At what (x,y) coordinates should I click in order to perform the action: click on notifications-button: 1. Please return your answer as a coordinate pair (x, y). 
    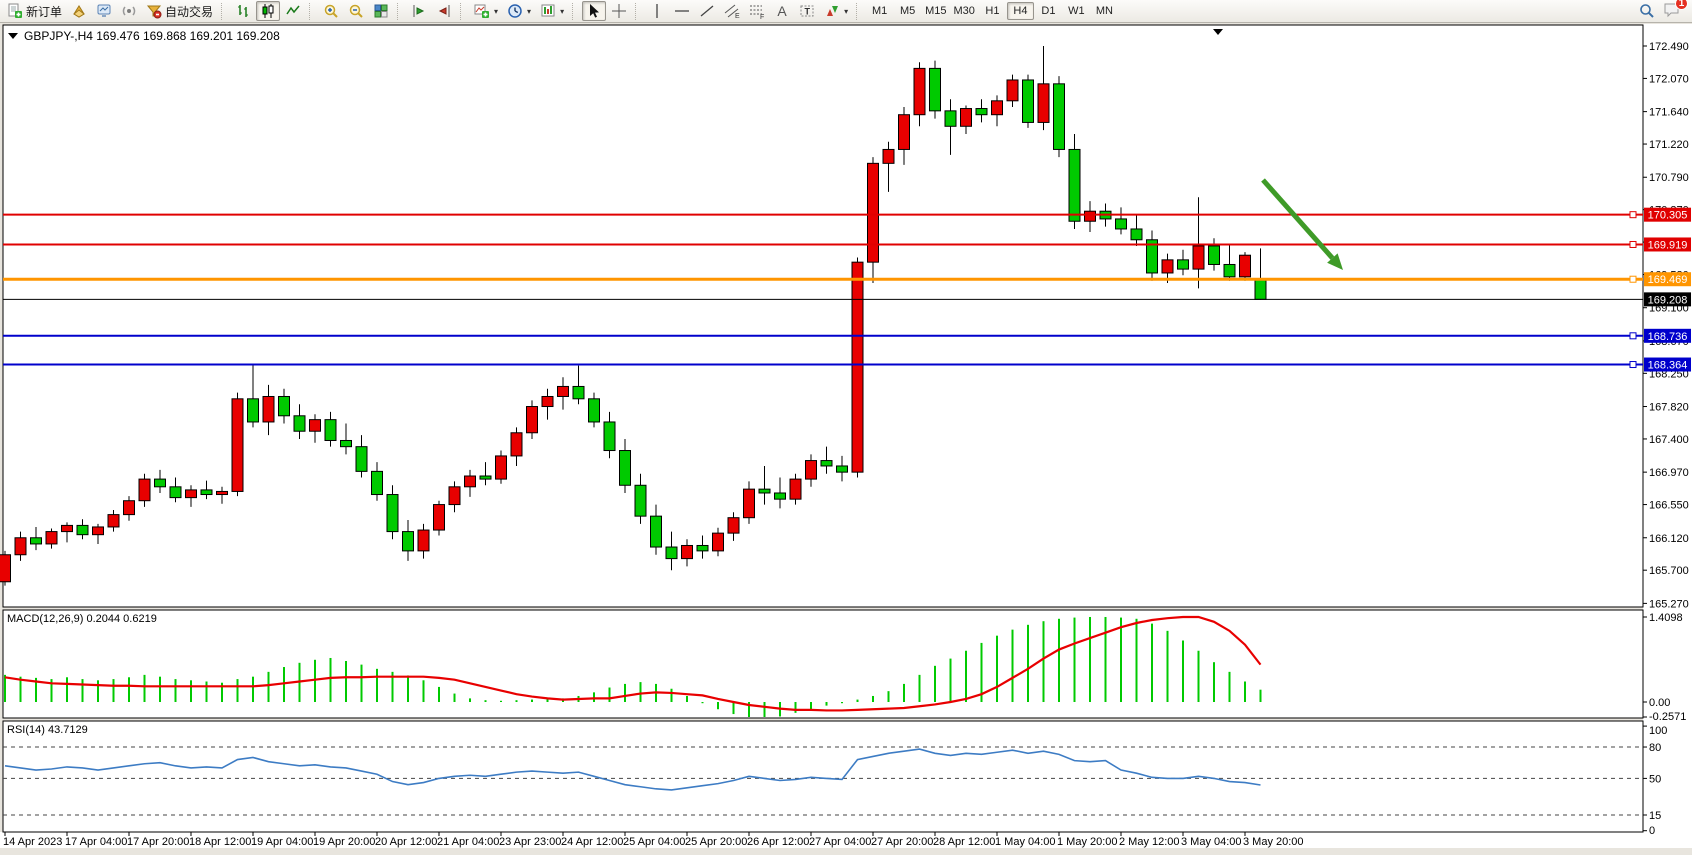
    Looking at the image, I should click on (1675, 10).